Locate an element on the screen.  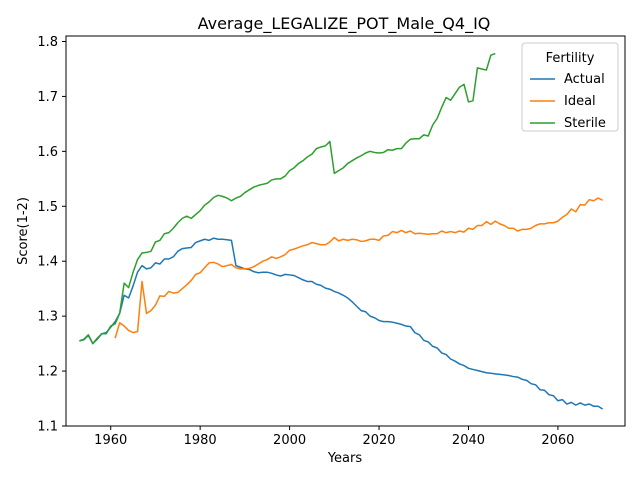
x-axis-label: Years is located at coordinates (345, 458).